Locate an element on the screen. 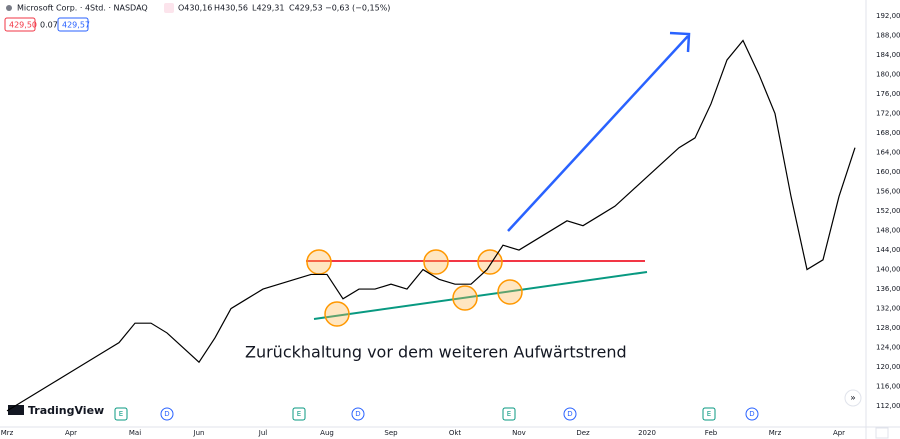 The image size is (900, 439). bid-box is located at coordinates (20, 24).